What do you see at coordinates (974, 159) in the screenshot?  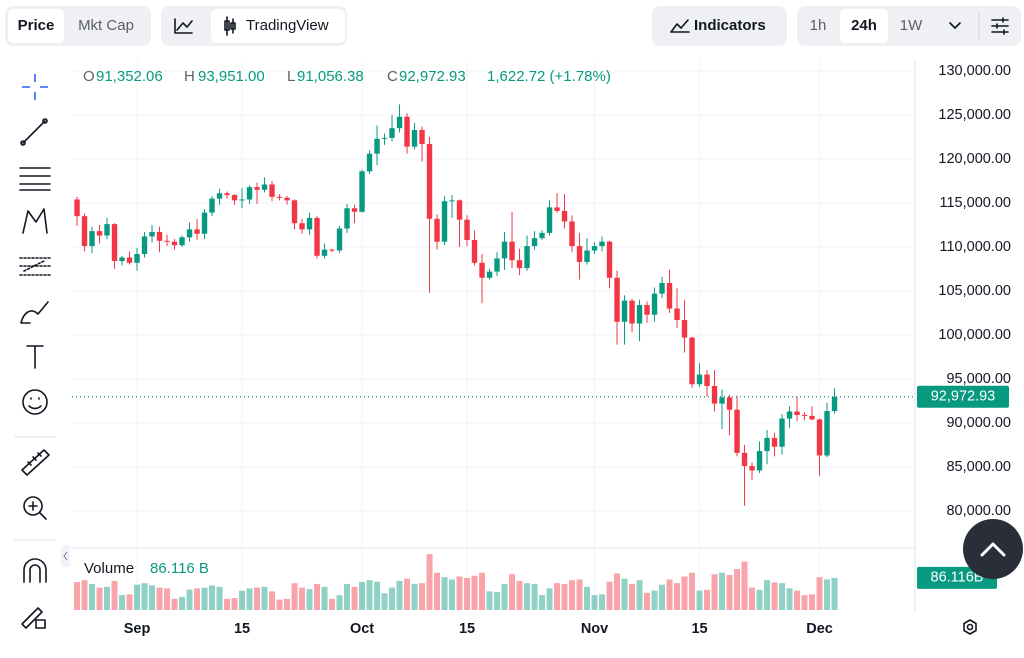 I see `y-tick-label: 120,000.00` at bounding box center [974, 159].